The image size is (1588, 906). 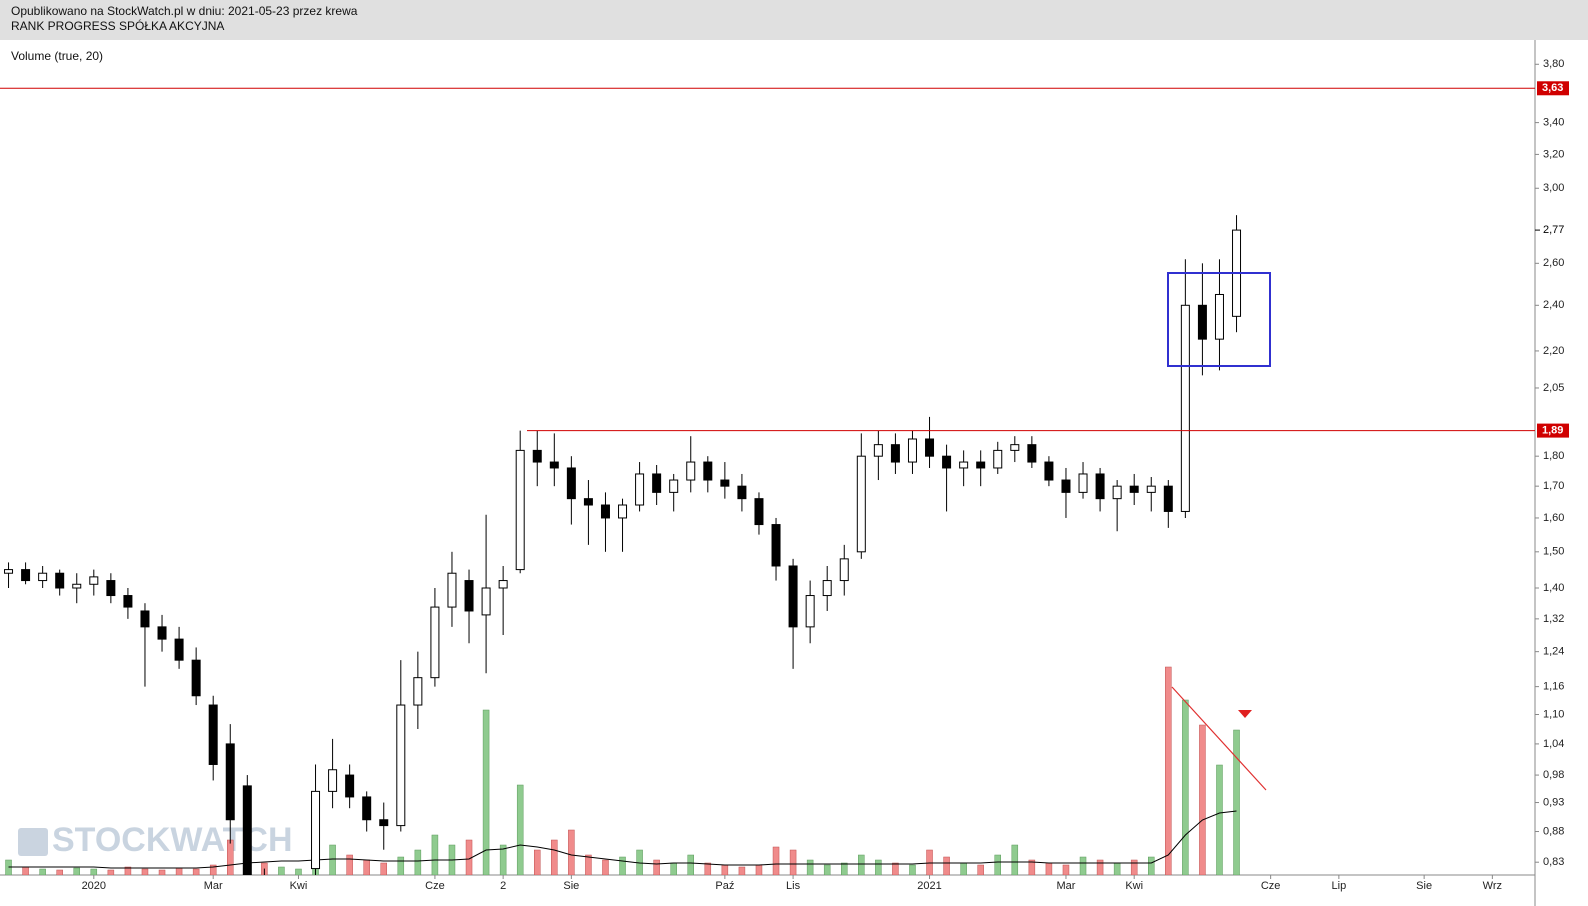 What do you see at coordinates (1553, 552) in the screenshot?
I see `y-tick-label: 1,50` at bounding box center [1553, 552].